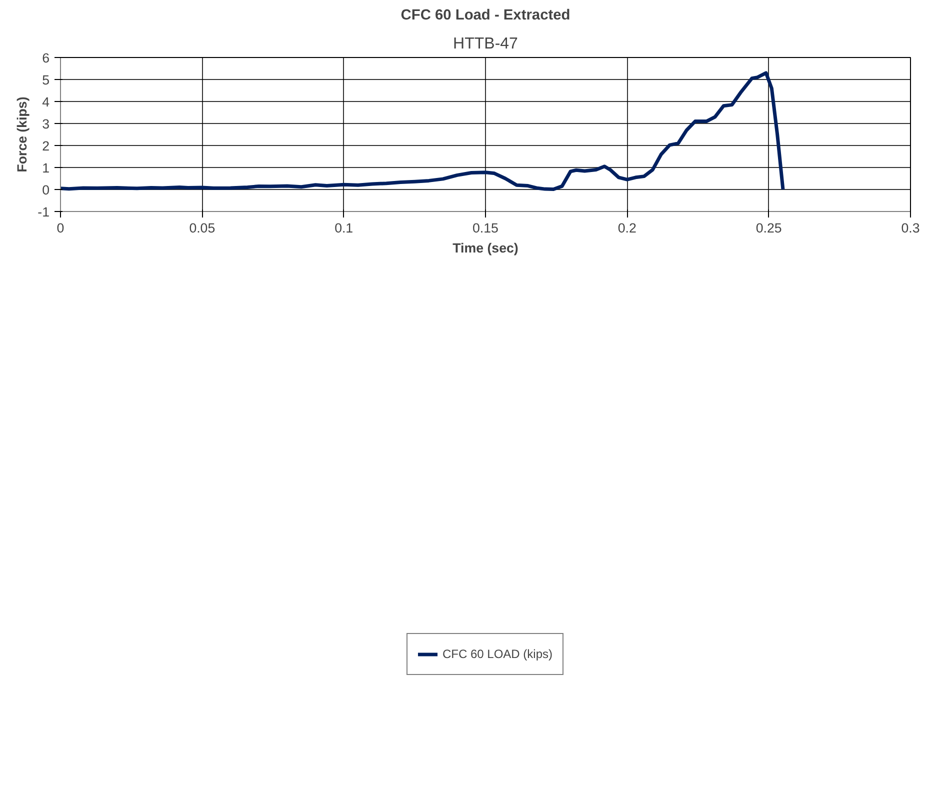  Describe the element at coordinates (22, 134) in the screenshot. I see `y-axis-title: Force (kips)` at that location.